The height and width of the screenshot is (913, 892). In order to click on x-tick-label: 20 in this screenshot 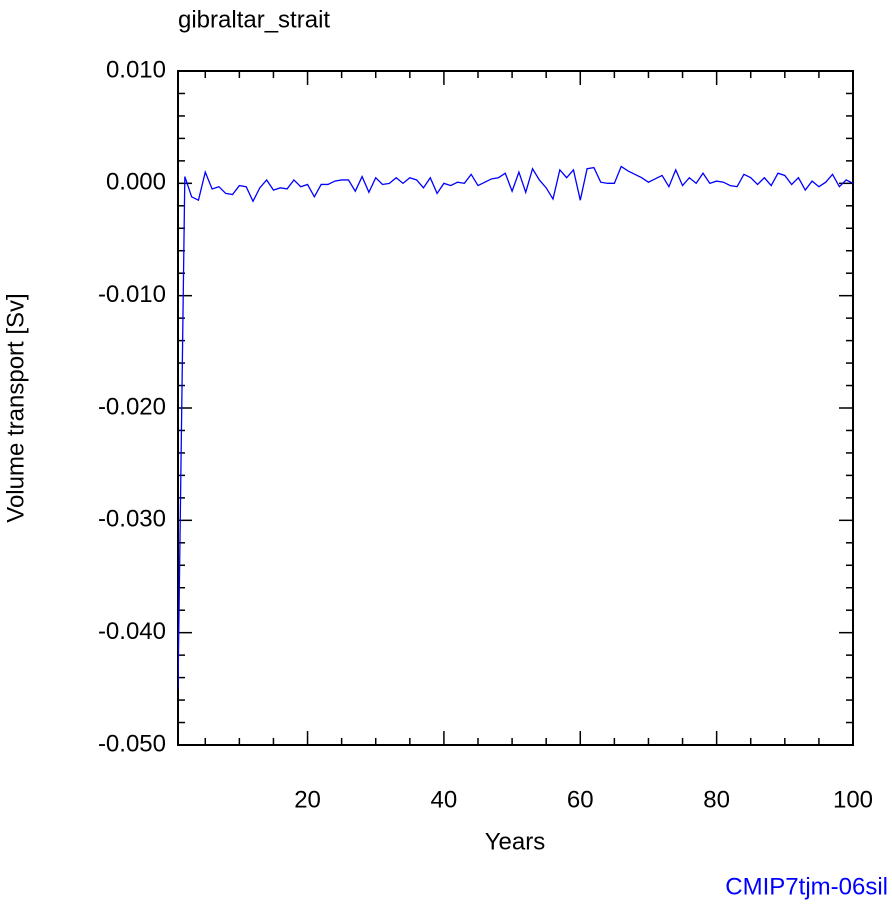, I will do `click(307, 799)`.